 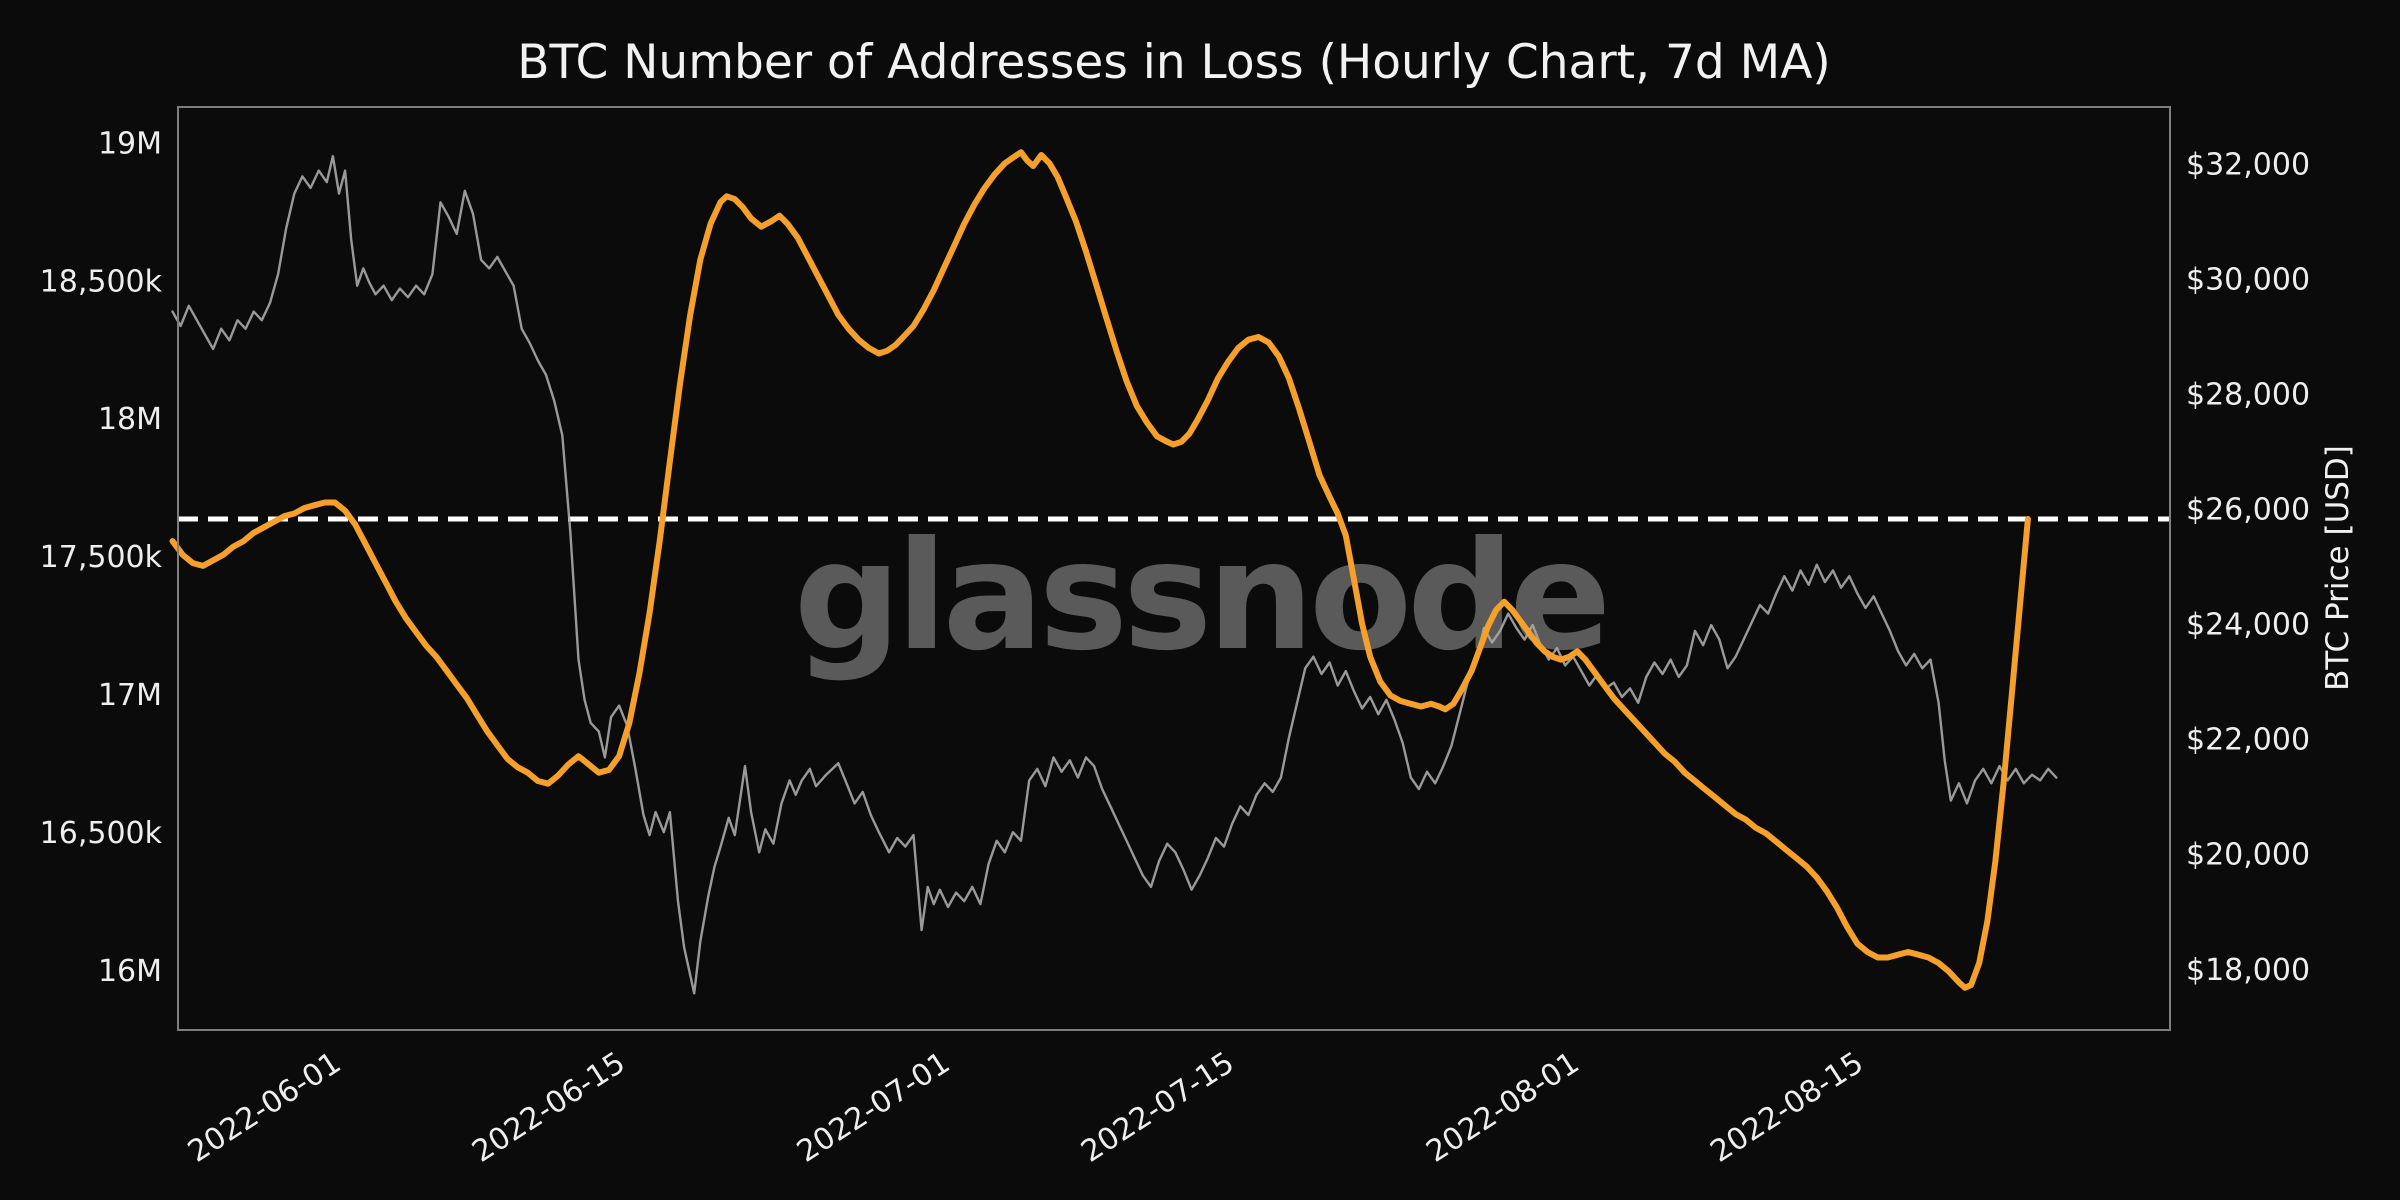 I want to click on left-axis-tick-label: 18,500k, so click(x=101, y=281).